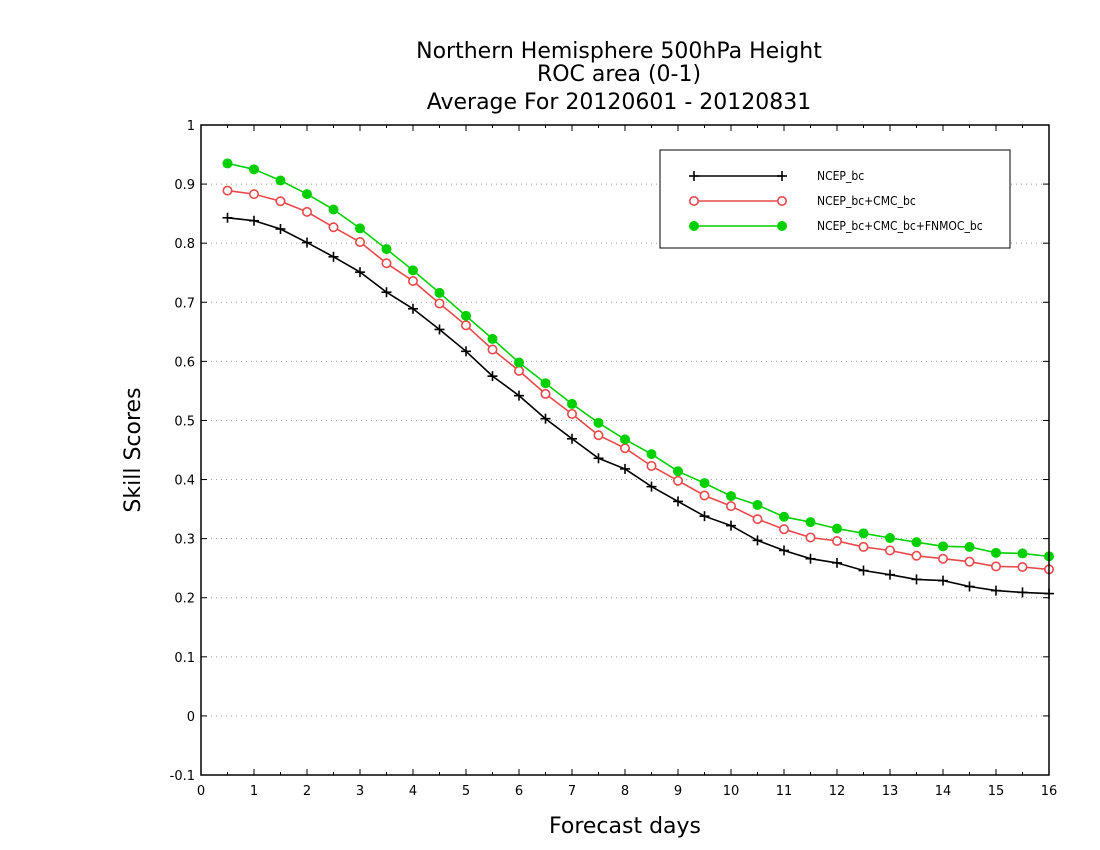  What do you see at coordinates (413, 791) in the screenshot?
I see `x-tick-label: 4` at bounding box center [413, 791].